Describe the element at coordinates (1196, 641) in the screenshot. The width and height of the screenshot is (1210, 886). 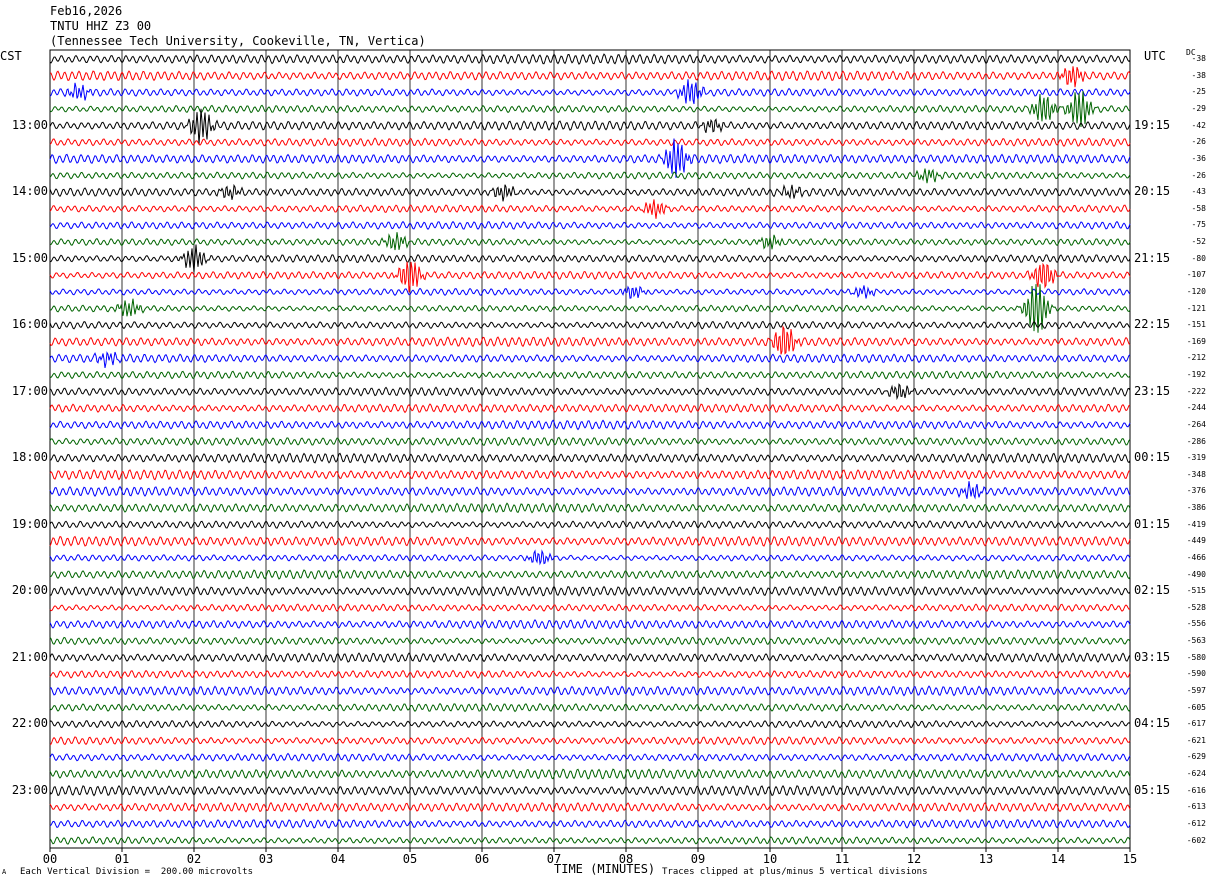
I see `dc-offset-label: -563` at that location.